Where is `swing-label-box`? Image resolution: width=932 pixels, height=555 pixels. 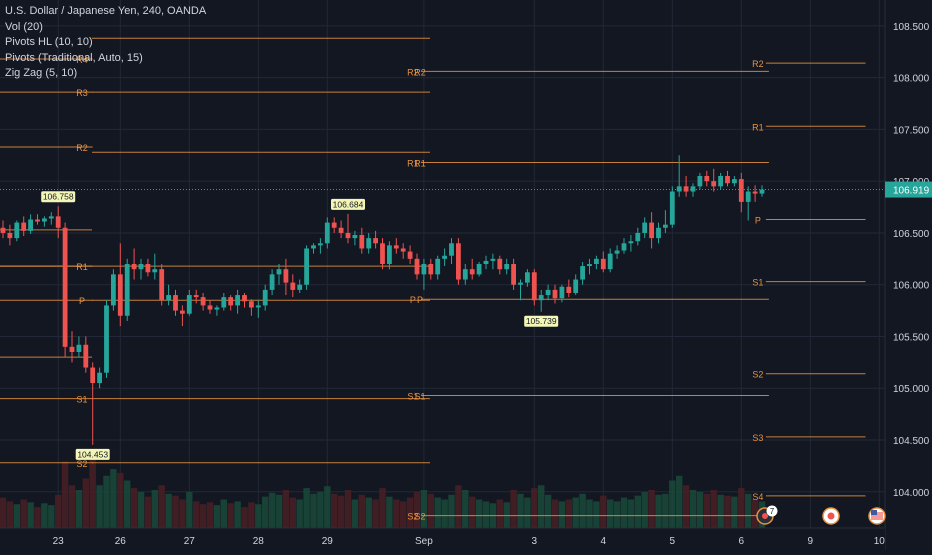
swing-label-box is located at coordinates (348, 204).